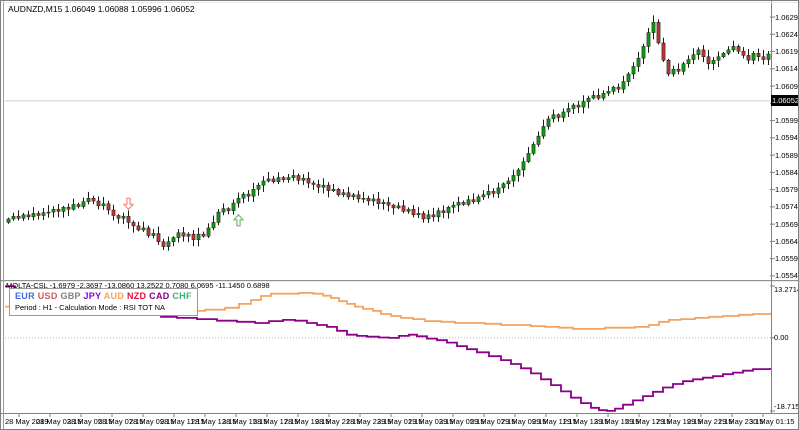  Describe the element at coordinates (786, 121) in the screenshot. I see `price-axis-label: 1.05995` at that location.